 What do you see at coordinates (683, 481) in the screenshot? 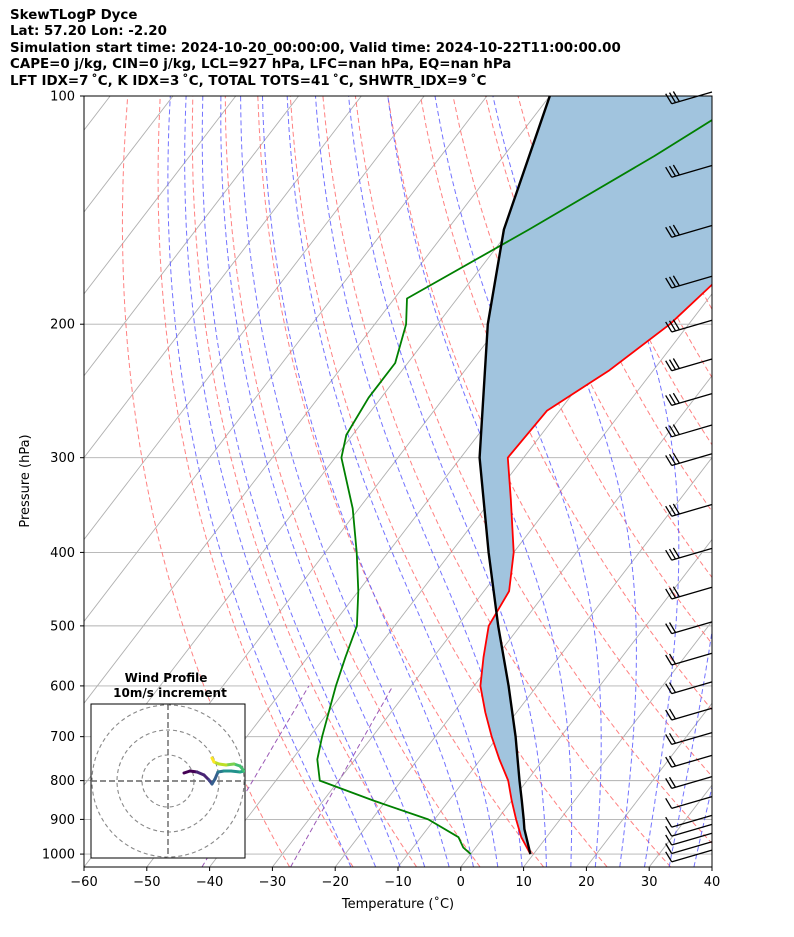
I see `moist-adiabat` at bounding box center [683, 481].